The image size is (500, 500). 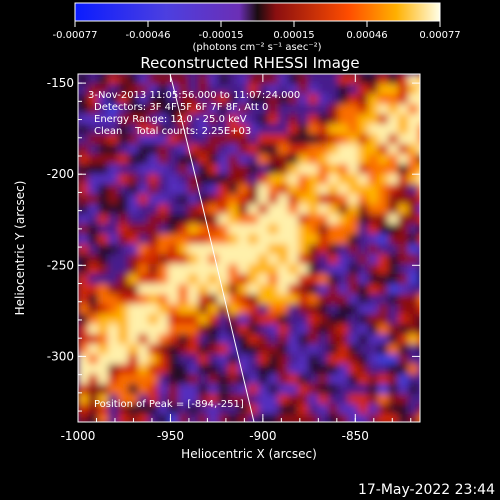 What do you see at coordinates (172, 131) in the screenshot?
I see `info-line-clean: Clean Total counts: 2.25E+03` at bounding box center [172, 131].